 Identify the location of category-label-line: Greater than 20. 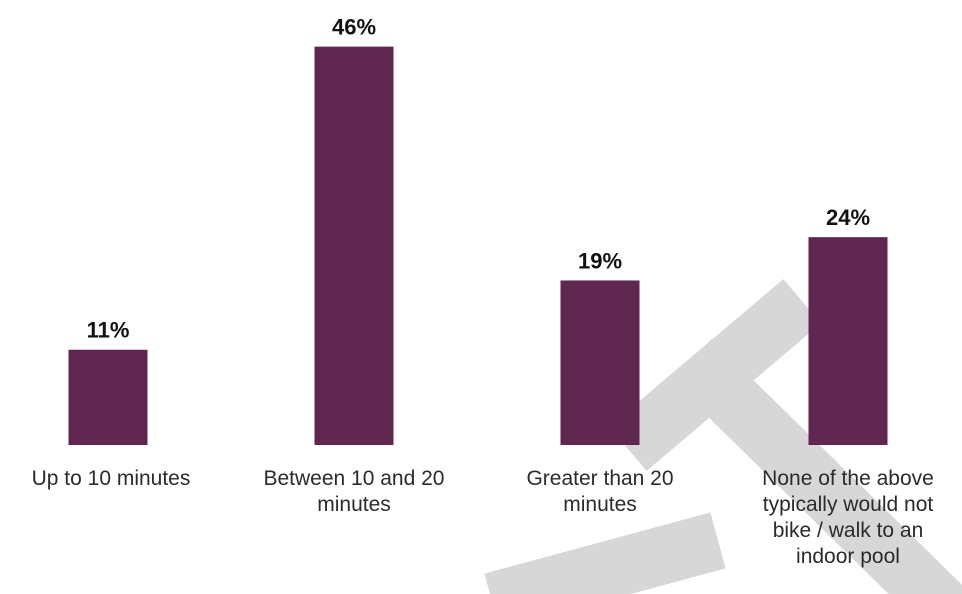
(600, 478).